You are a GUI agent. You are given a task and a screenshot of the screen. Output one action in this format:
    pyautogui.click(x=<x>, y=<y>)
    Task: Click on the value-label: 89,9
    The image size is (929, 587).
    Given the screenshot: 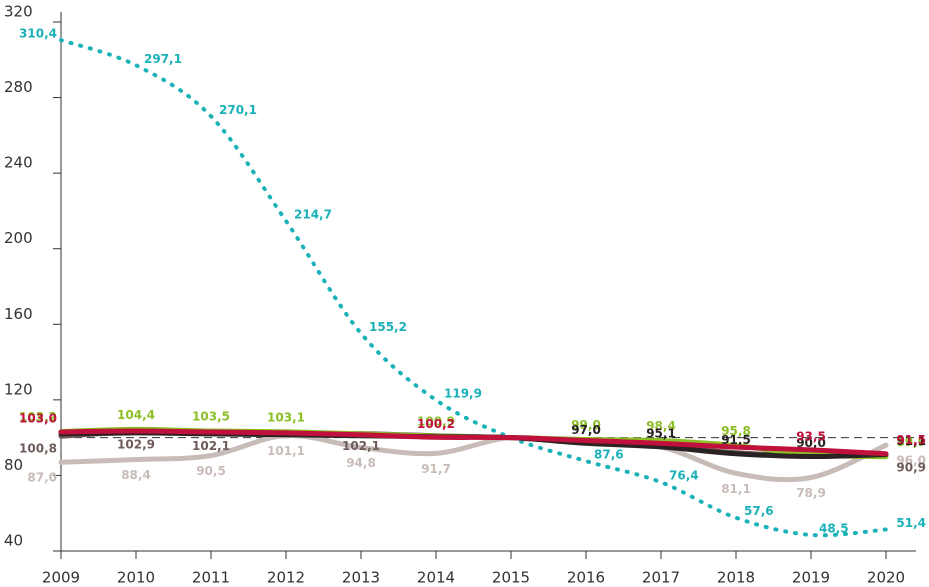 What is the action you would take?
    pyautogui.click(x=911, y=442)
    